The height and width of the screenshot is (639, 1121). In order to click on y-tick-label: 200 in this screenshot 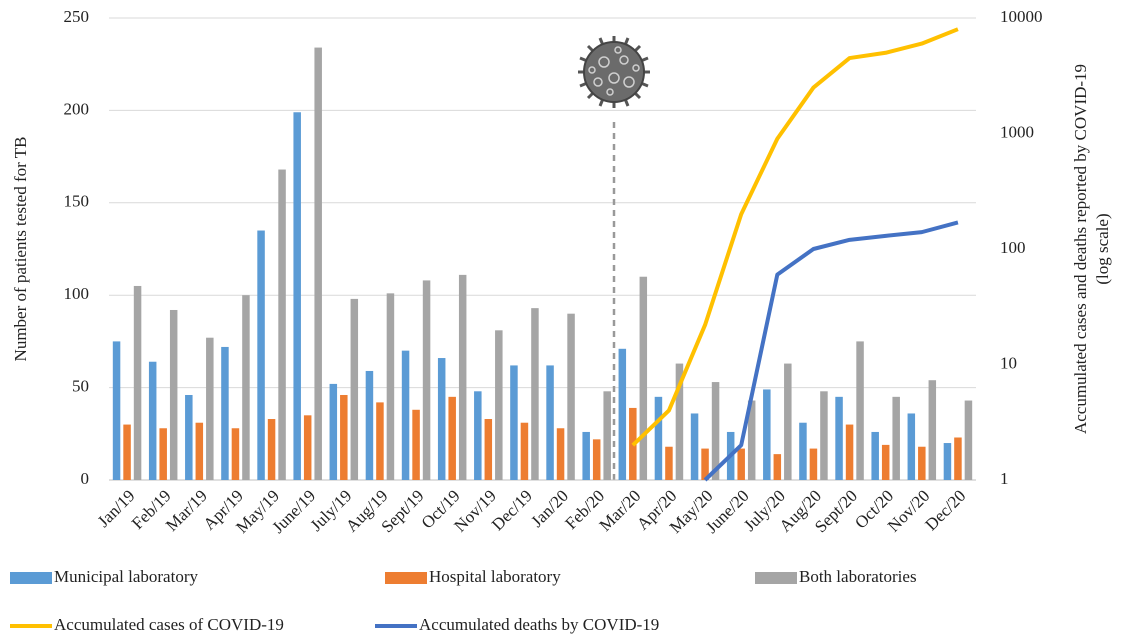, I will do `click(77, 108)`.